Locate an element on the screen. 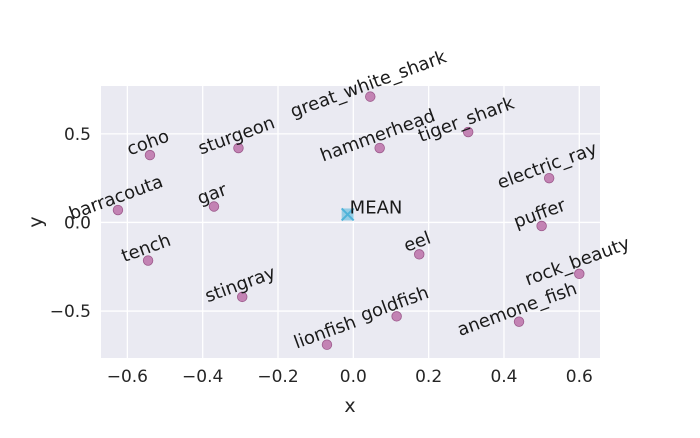 The height and width of the screenshot is (438, 700). mean-marker-group: MEAN is located at coordinates (371, 209).